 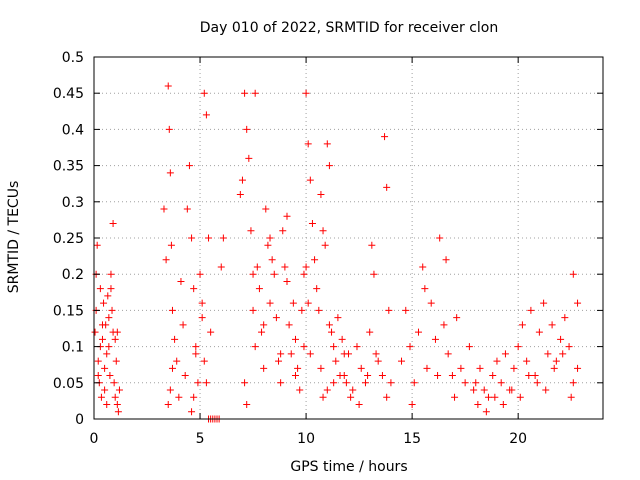 I want to click on y-tick-label: 0.35, so click(x=68, y=167).